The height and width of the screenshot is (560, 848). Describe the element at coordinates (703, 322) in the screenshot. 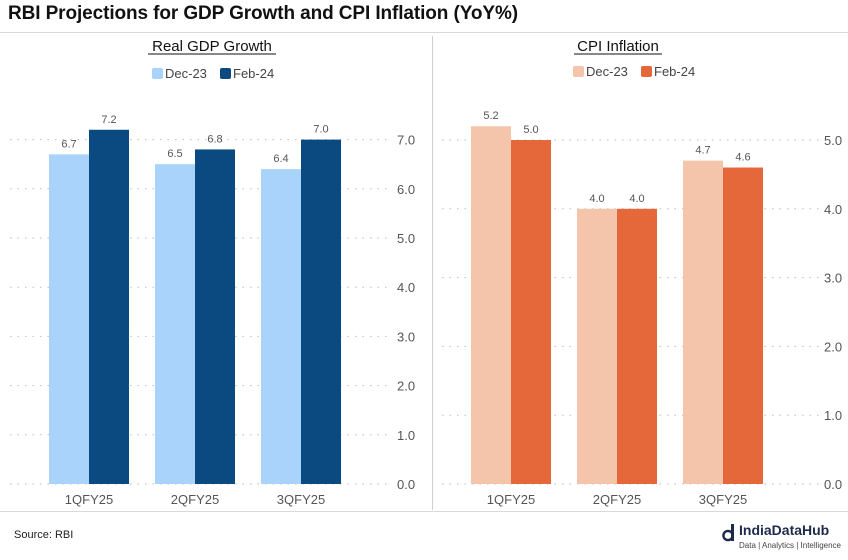

I see `cpi-bar-dec-23-3qfy25` at that location.